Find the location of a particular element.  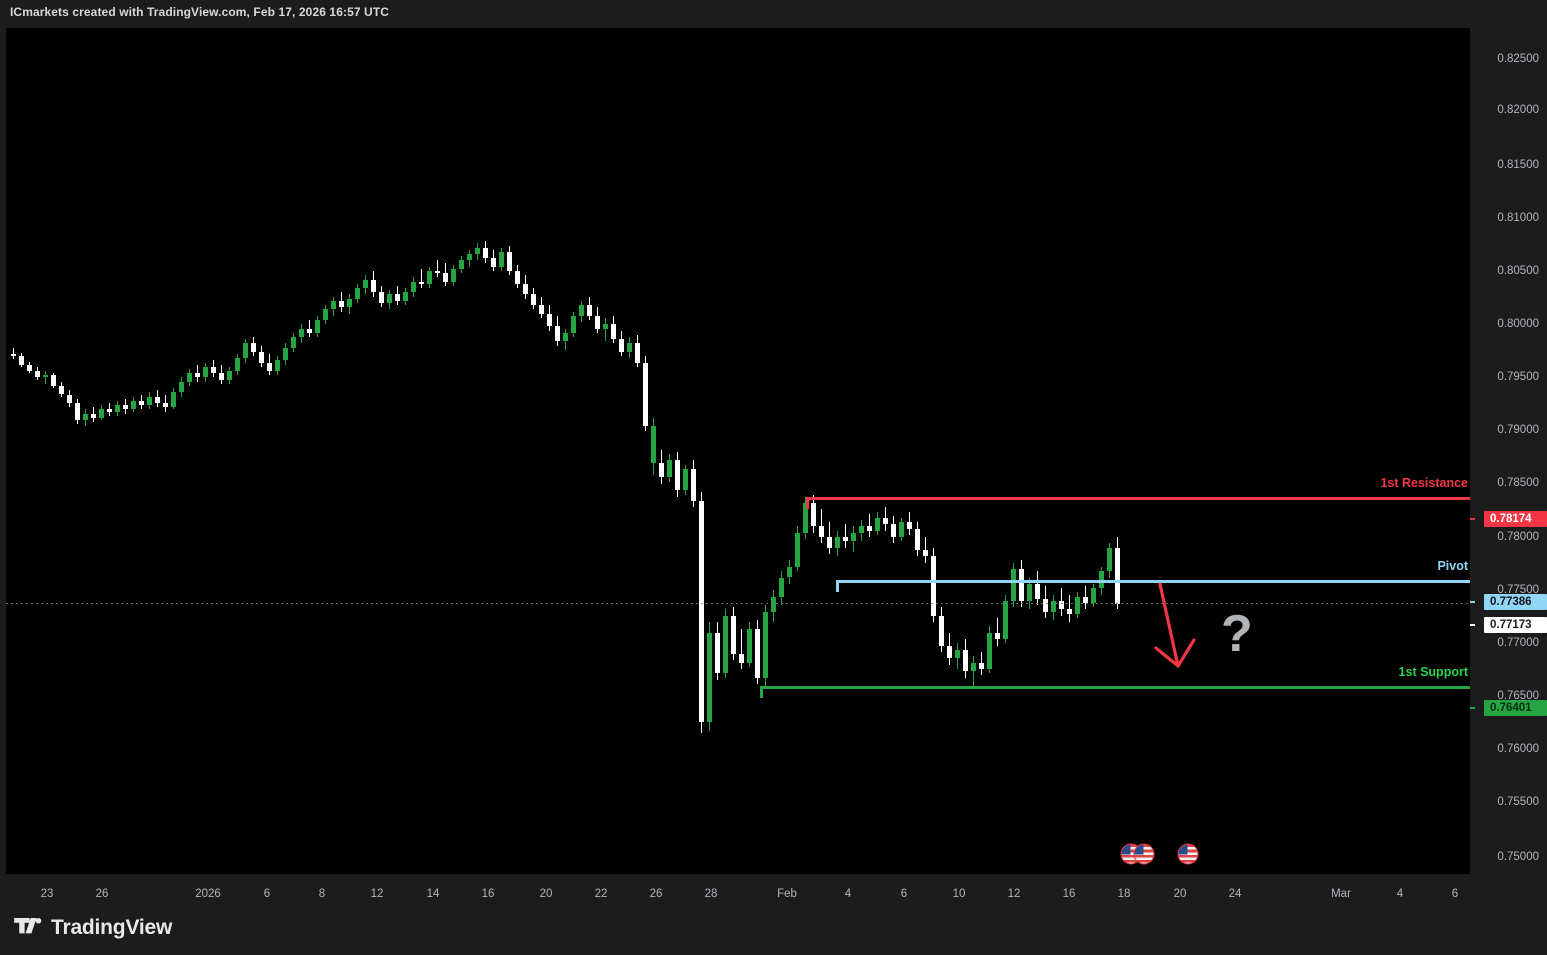

price-badge-1st-support: 0.76401 is located at coordinates (1515, 708).